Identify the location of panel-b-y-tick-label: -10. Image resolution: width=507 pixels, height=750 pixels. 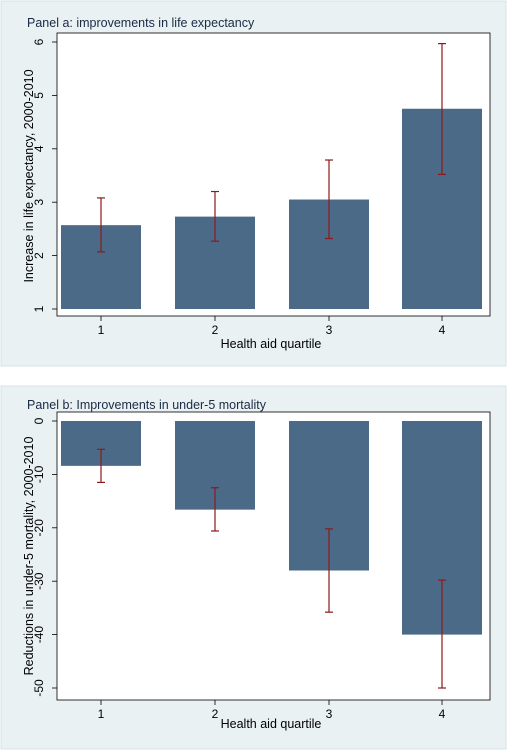
(39, 474).